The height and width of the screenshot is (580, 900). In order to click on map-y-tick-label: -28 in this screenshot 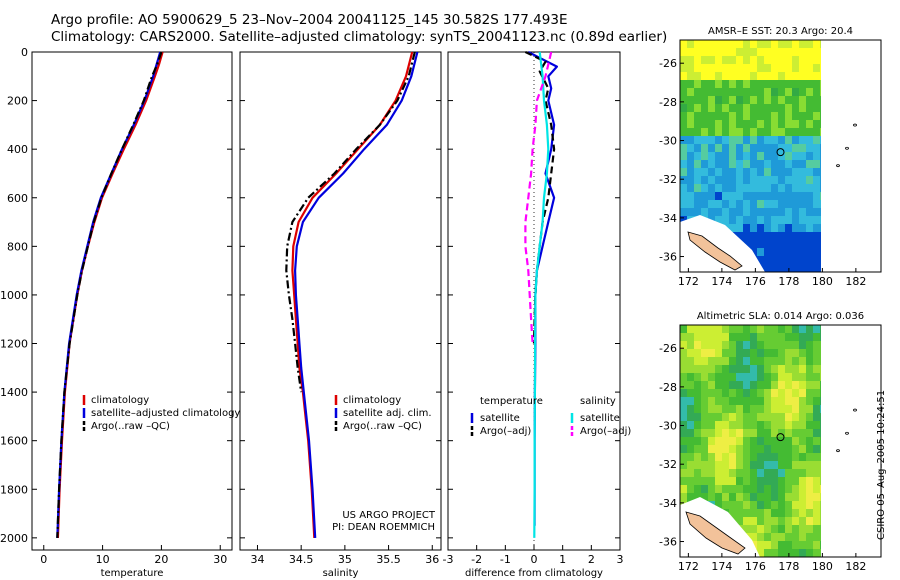, I will do `click(668, 102)`.